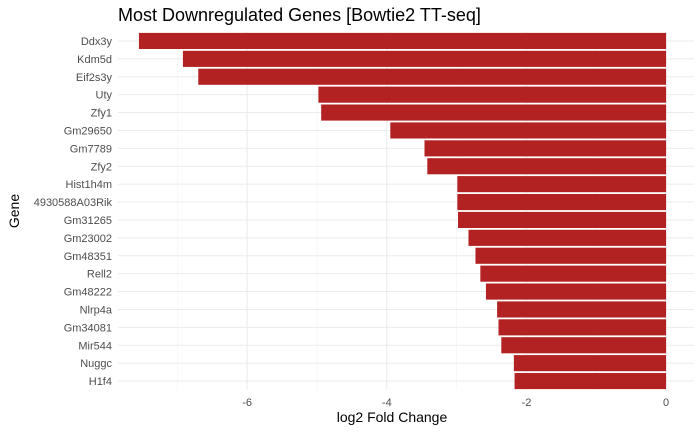 Image resolution: width=700 pixels, height=432 pixels. What do you see at coordinates (91, 149) in the screenshot?
I see `y-tick-label: Gm7789` at bounding box center [91, 149].